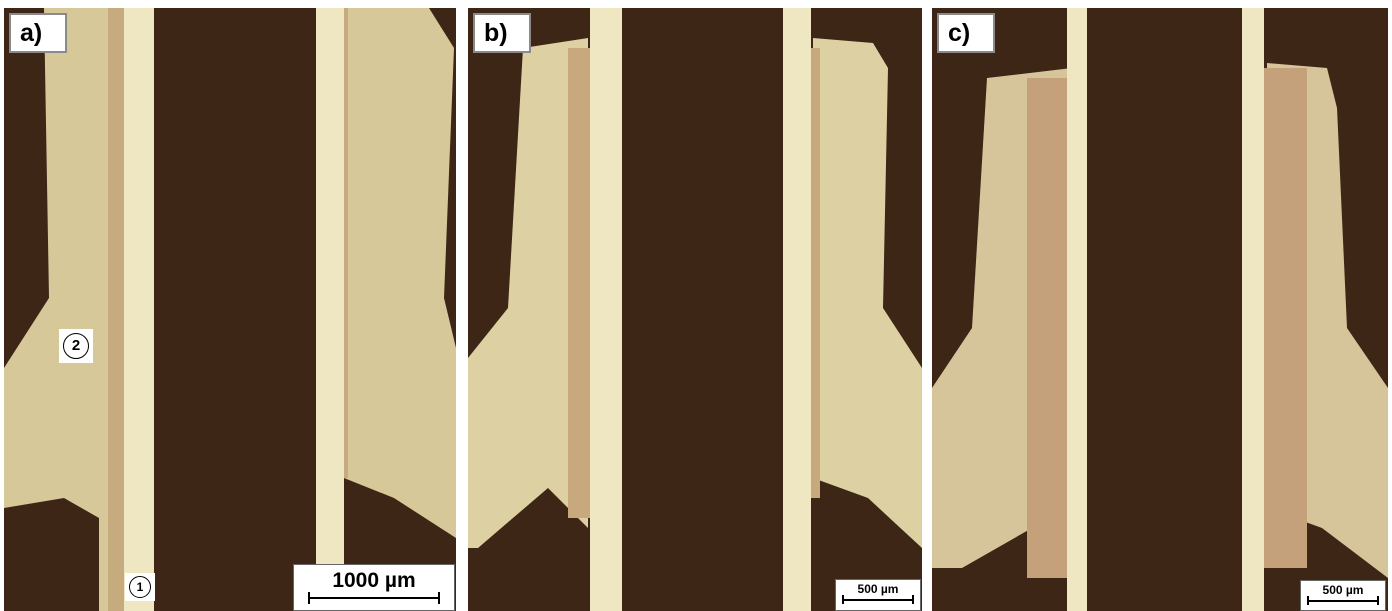  I want to click on region-marker-1: 1, so click(140, 587).